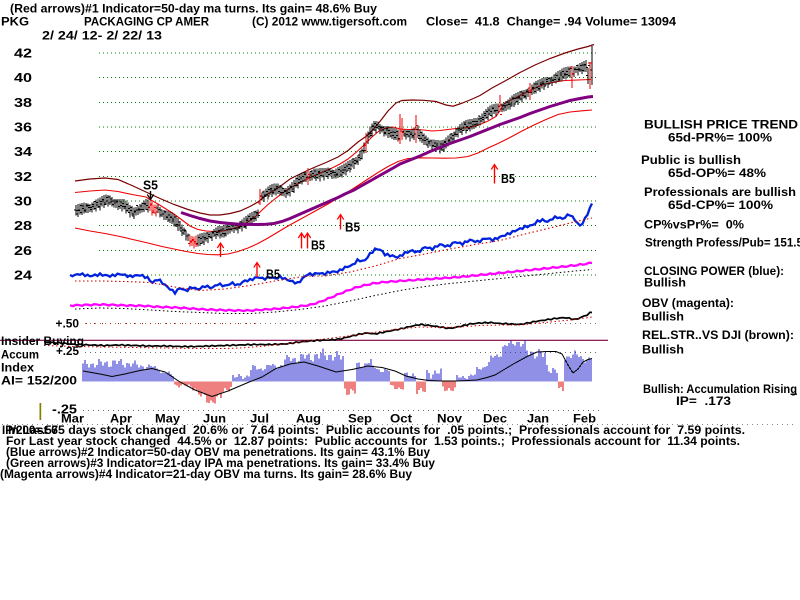 This screenshot has width=800, height=600. Describe the element at coordinates (717, 173) in the screenshot. I see `svg-text: 65d-OP%= 48%` at that location.